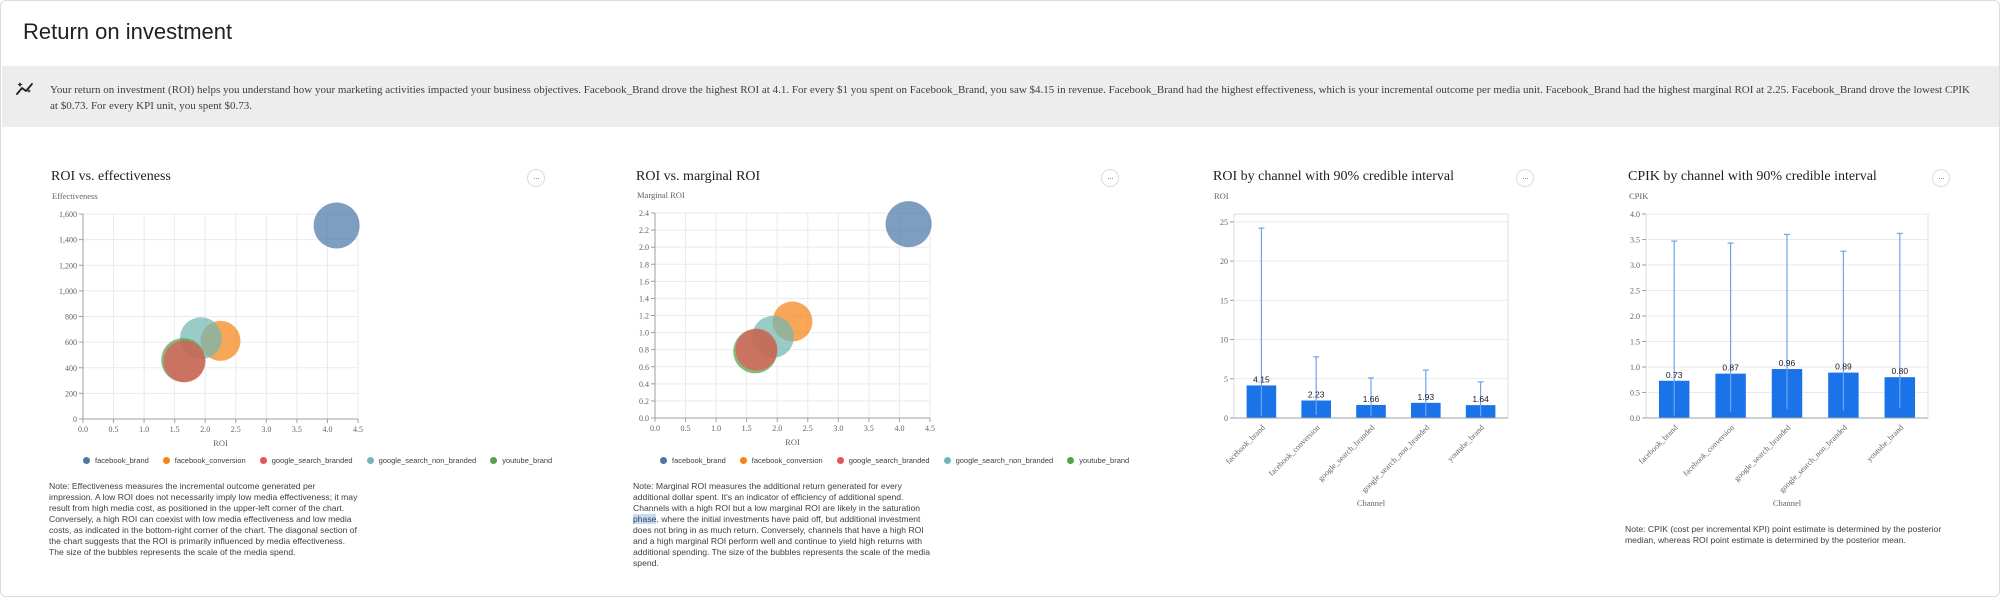  I want to click on y-axis-label: Effectiveness, so click(75, 196).